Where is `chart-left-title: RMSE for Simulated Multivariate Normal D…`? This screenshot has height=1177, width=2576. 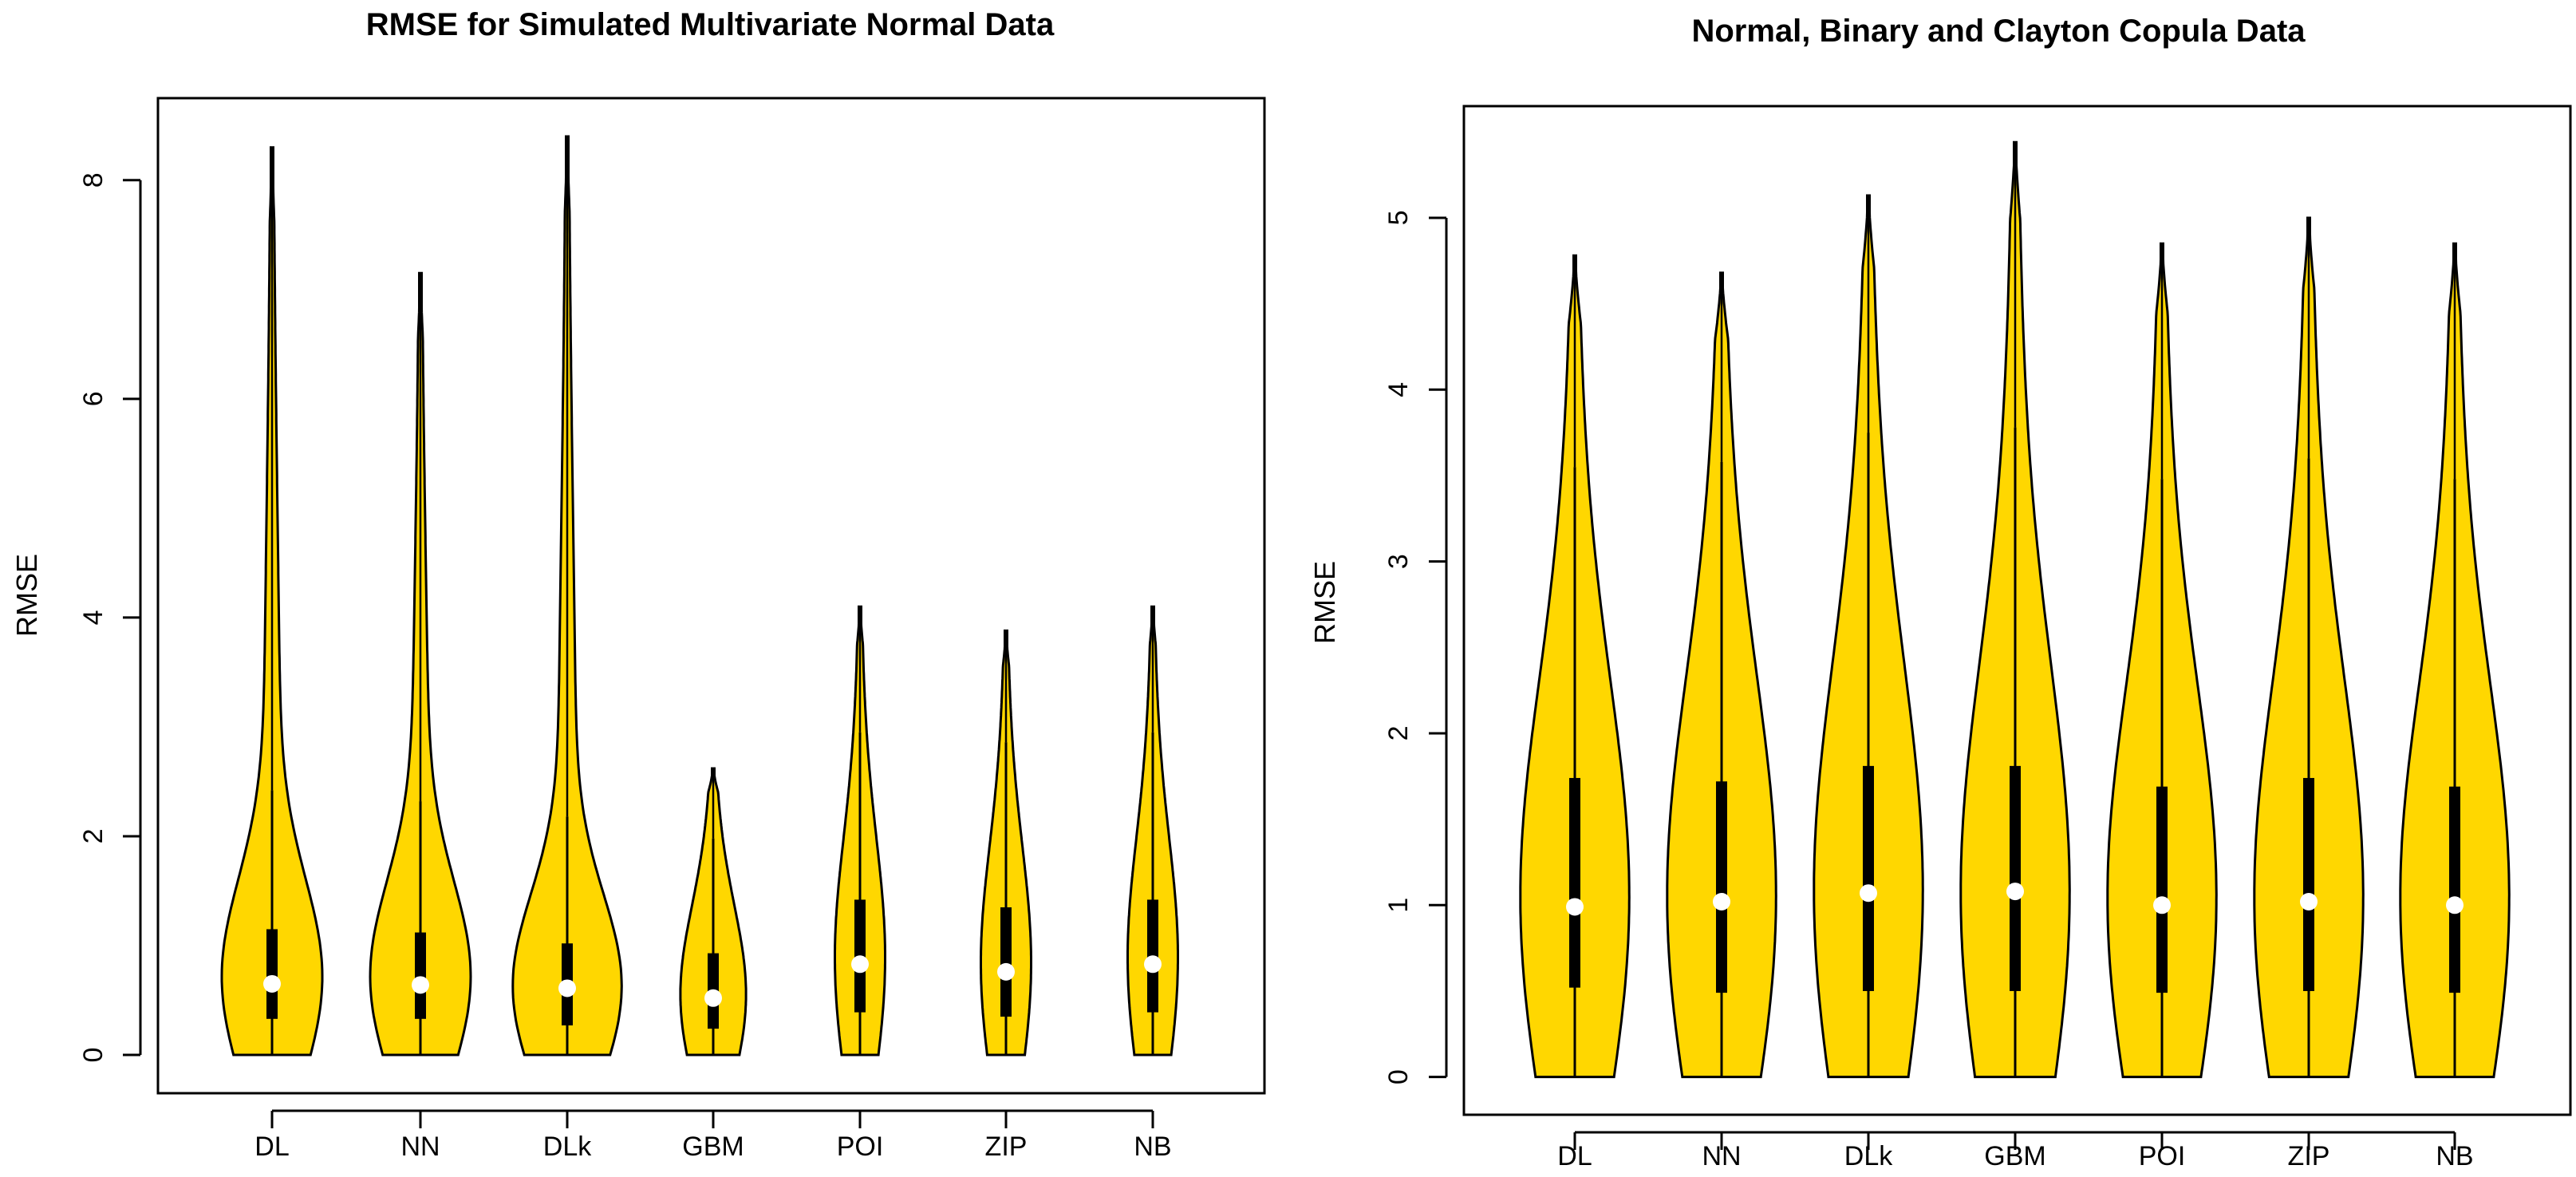 chart-left-title: RMSE for Simulated Multivariate Normal D… is located at coordinates (710, 24).